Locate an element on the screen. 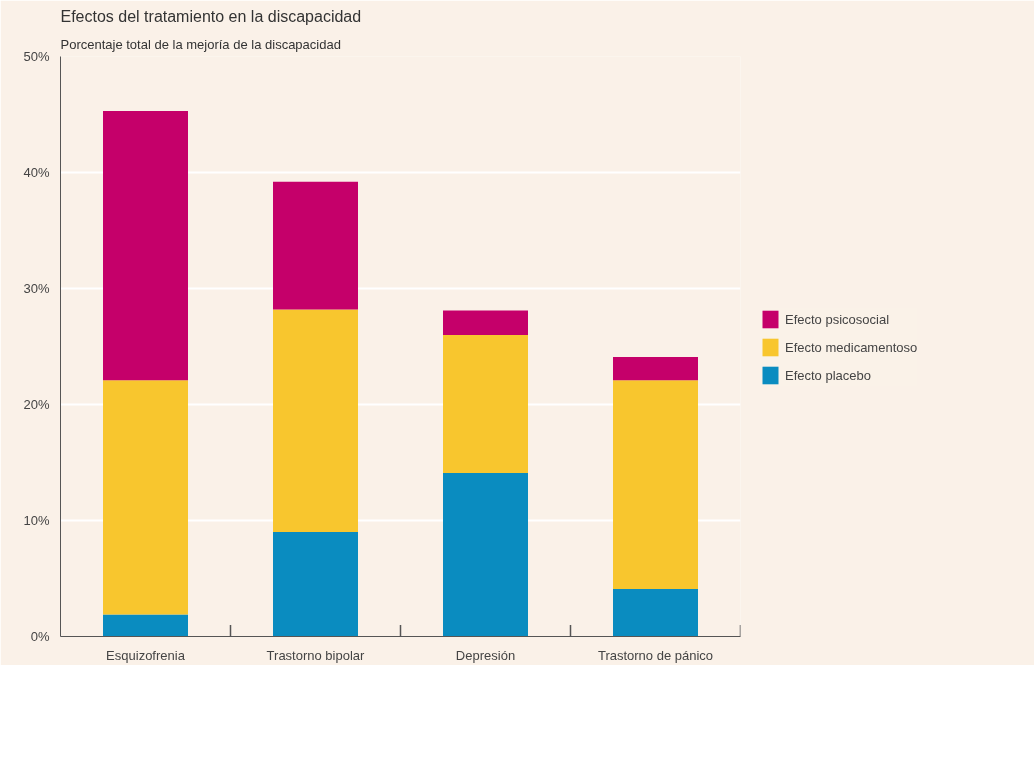 Image resolution: width=1034 pixels, height=767 pixels. x-tick-label: Depresión is located at coordinates (485, 655).